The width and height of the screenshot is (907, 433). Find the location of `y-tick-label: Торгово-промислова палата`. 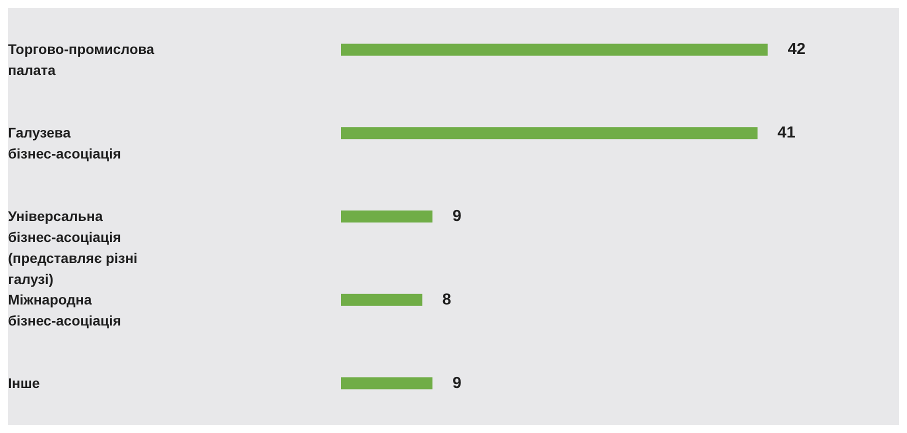

y-tick-label: Торгово-промислова палата is located at coordinates (83, 59).